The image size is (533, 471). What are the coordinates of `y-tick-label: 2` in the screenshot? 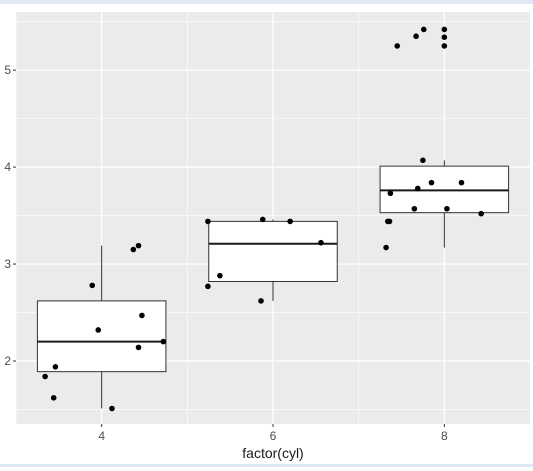 It's located at (7, 361).